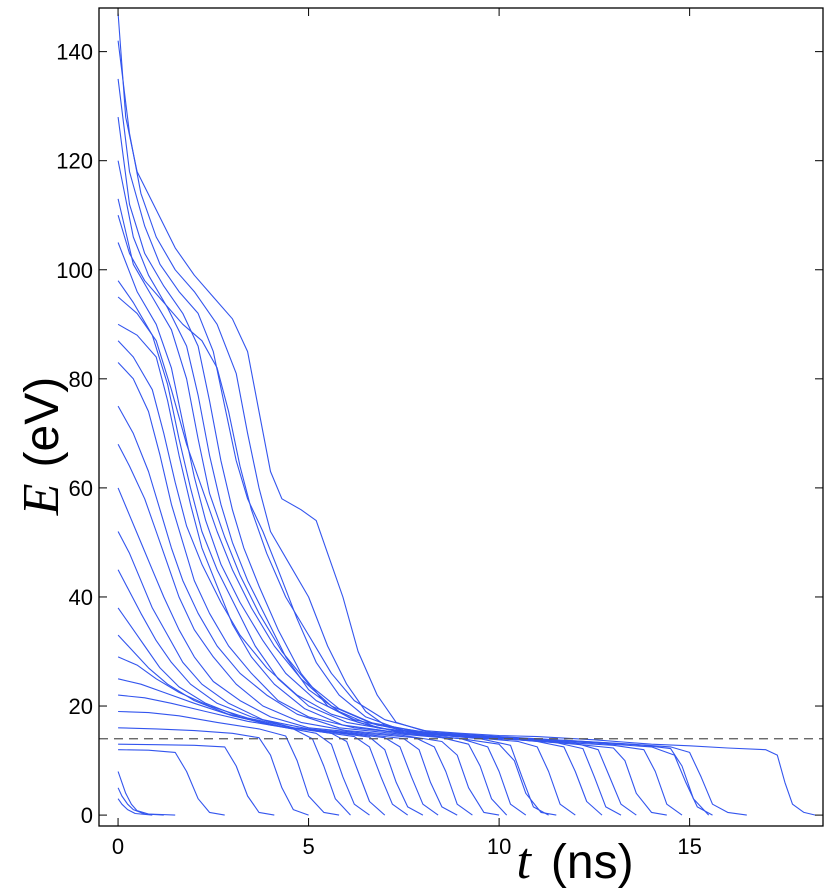 The width and height of the screenshot is (830, 892). Describe the element at coordinates (41, 499) in the screenshot. I see `y-axis-symbol: E` at that location.